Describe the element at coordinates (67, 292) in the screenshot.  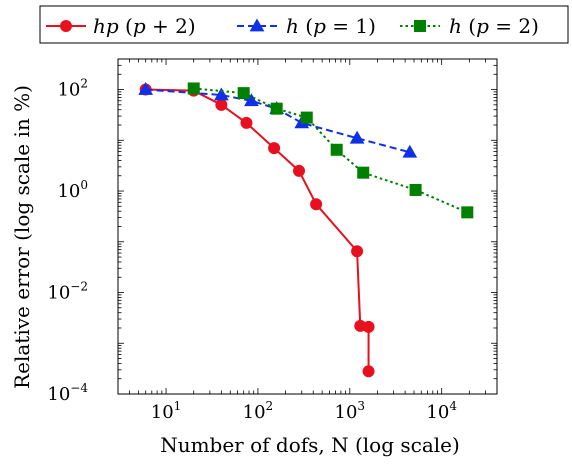
I see `y-tick-label: 10⁻²` at that location.